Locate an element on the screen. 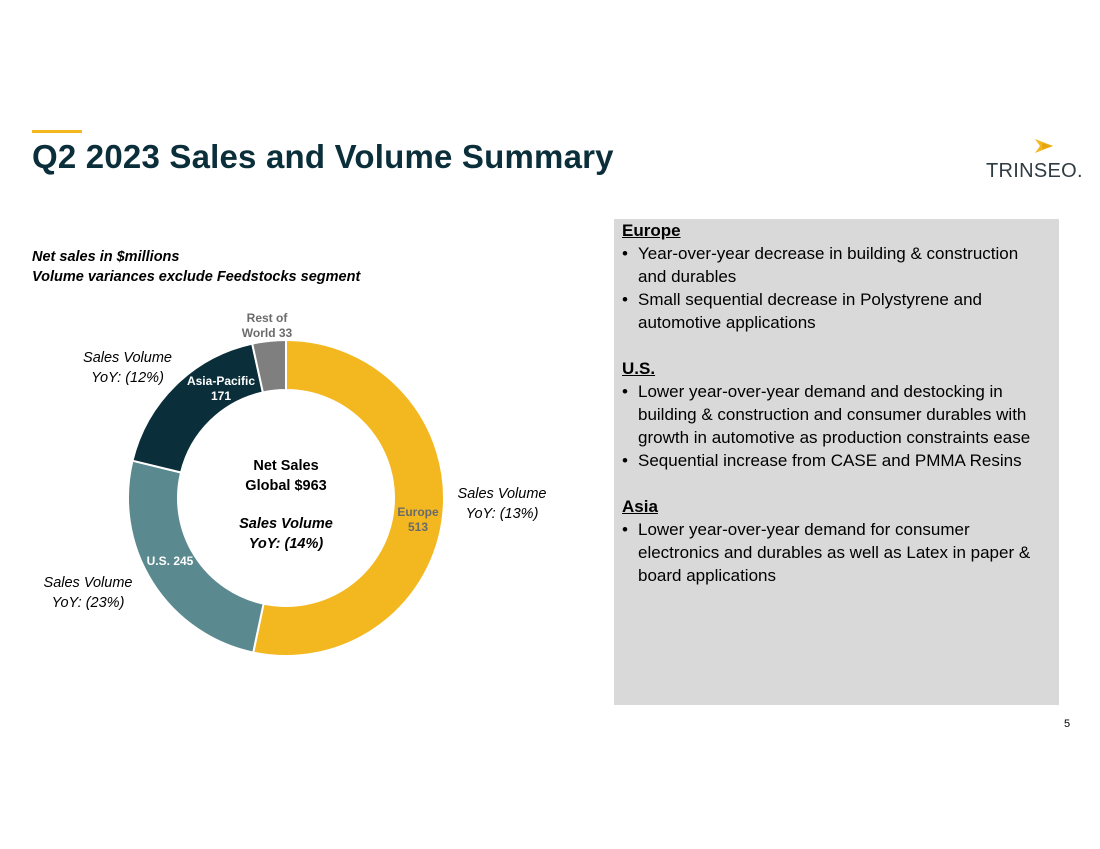 This screenshot has height=849, width=1100. center-label-volume: Sales Volume is located at coordinates (286, 524).